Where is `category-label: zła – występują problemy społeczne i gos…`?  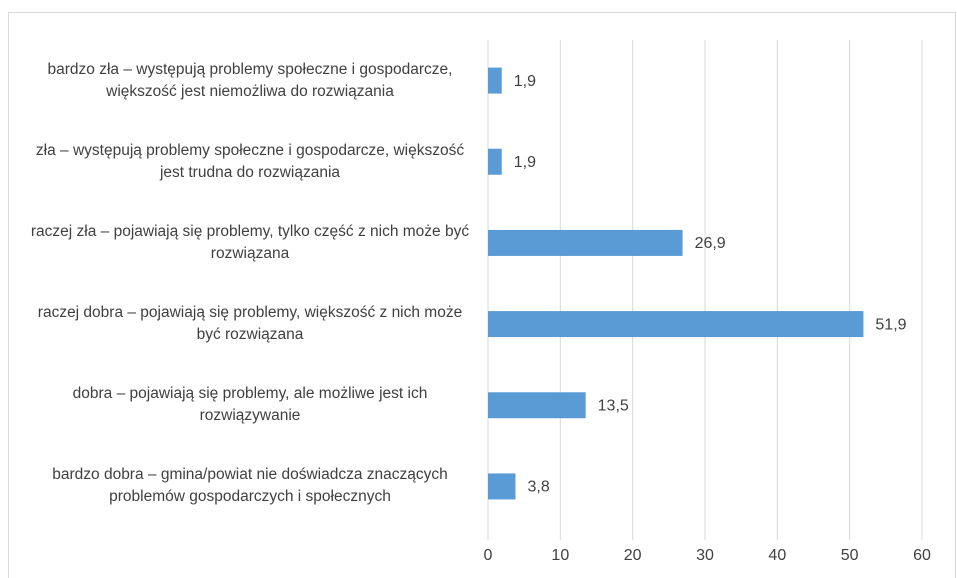 category-label: zła – występują problemy społeczne i gos… is located at coordinates (250, 161).